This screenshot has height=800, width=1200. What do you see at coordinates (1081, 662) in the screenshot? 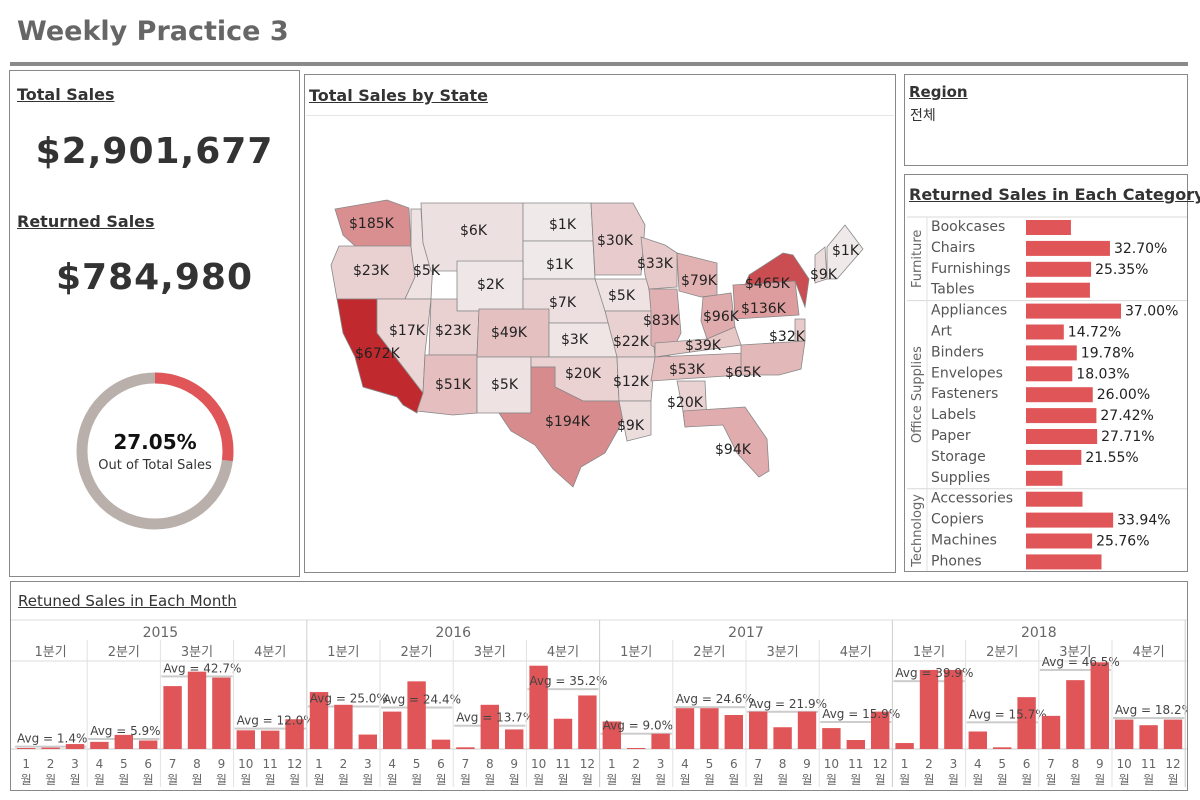
I see `avg-label: Avg = 46.5%` at bounding box center [1081, 662].